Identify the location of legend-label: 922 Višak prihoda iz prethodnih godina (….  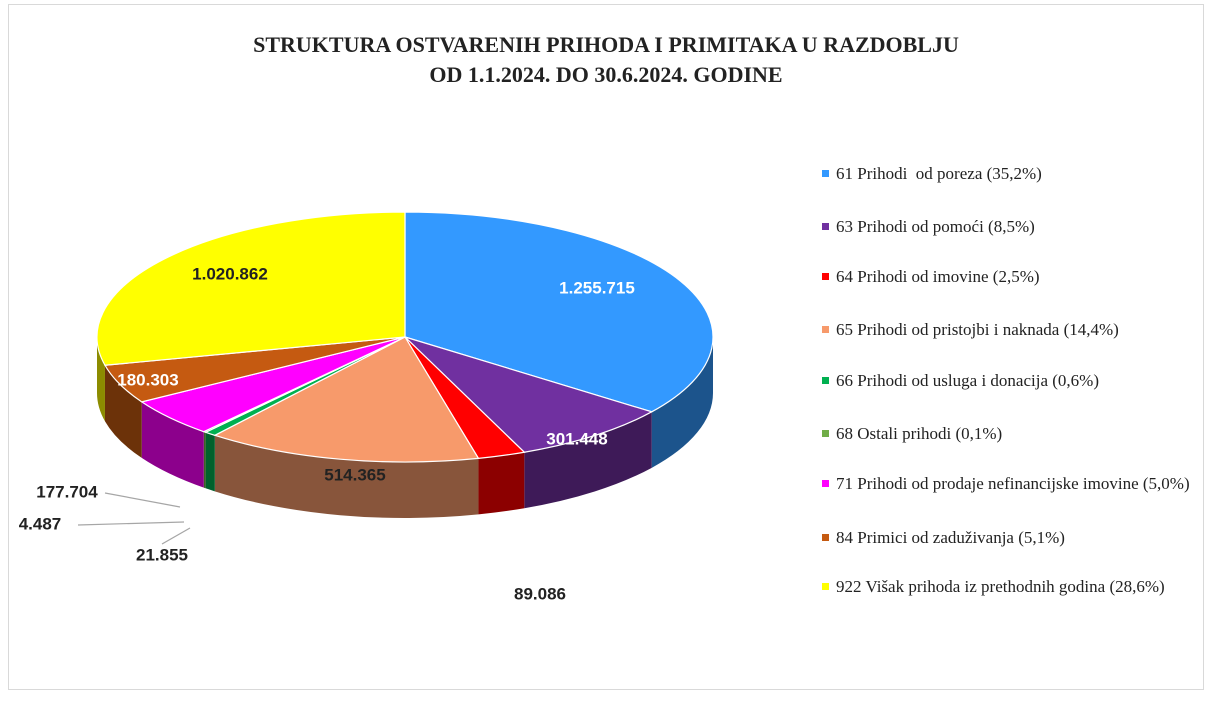
(1000, 586).